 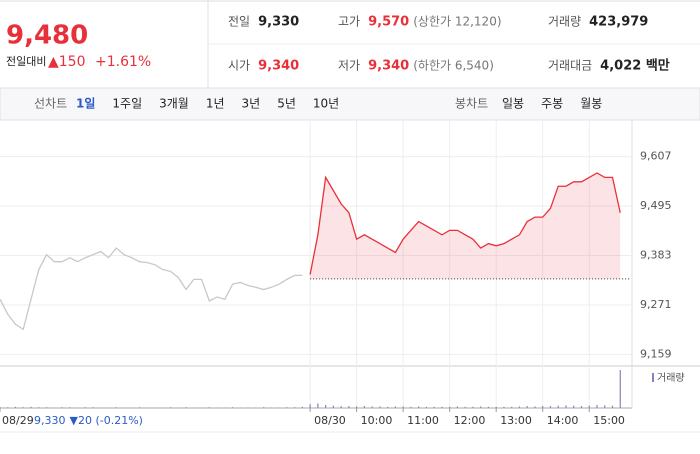 I want to click on x-tick-label: 13:00, so click(x=516, y=420).